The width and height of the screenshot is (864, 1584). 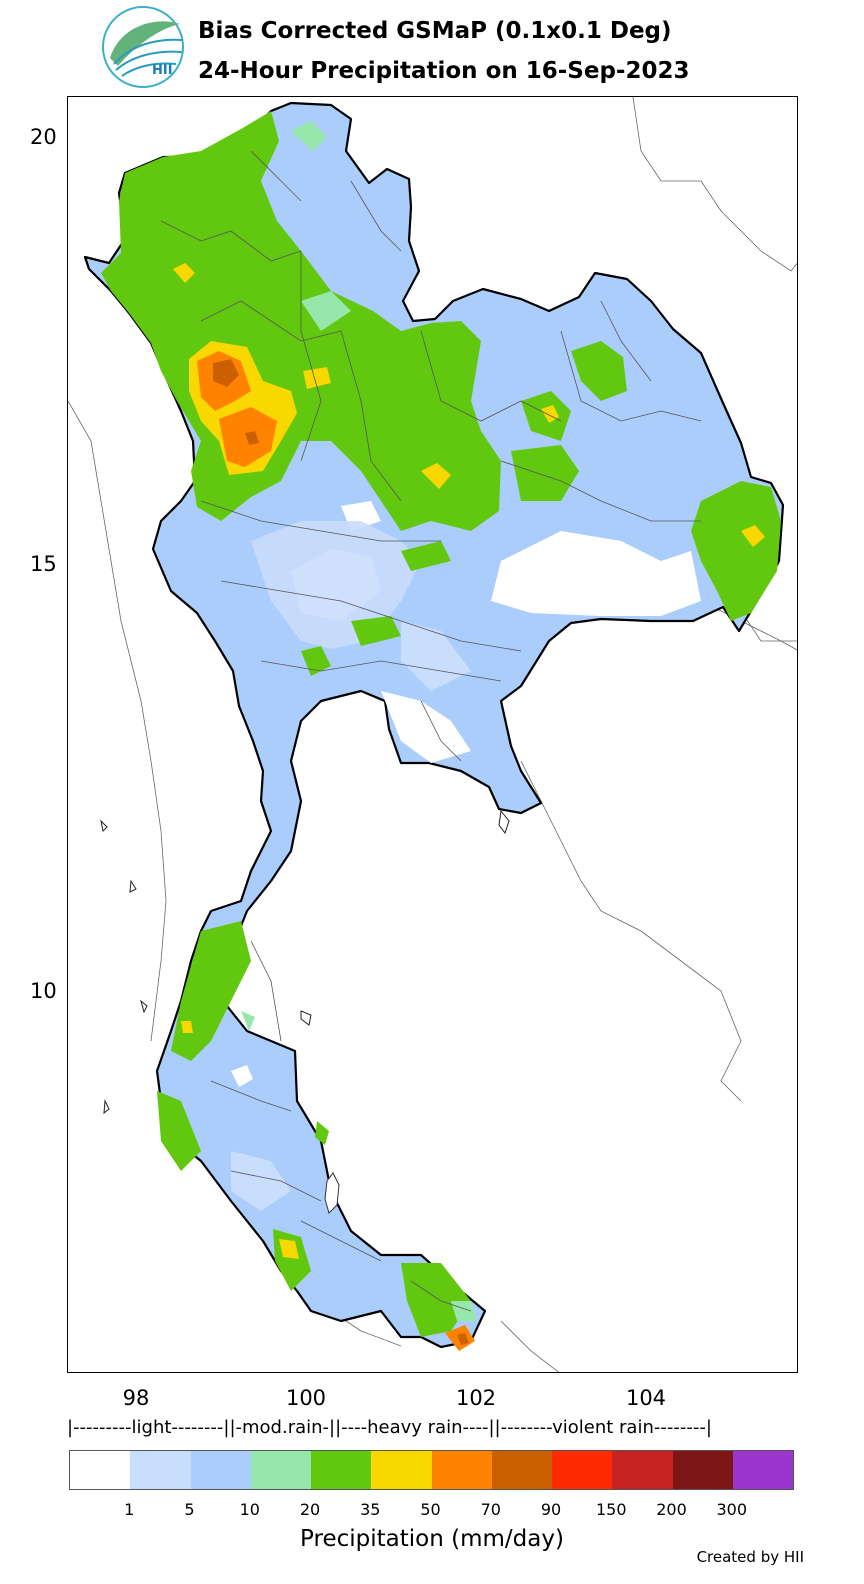 What do you see at coordinates (551, 1509) in the screenshot?
I see `colorbar-tick-label: 90` at bounding box center [551, 1509].